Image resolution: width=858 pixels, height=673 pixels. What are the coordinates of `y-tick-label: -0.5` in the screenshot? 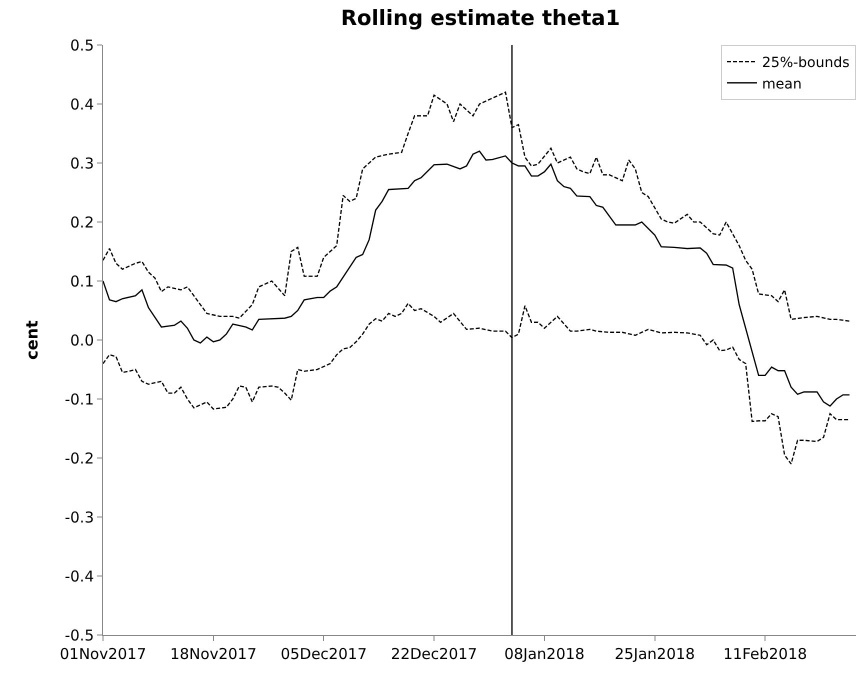 It's located at (79, 635).